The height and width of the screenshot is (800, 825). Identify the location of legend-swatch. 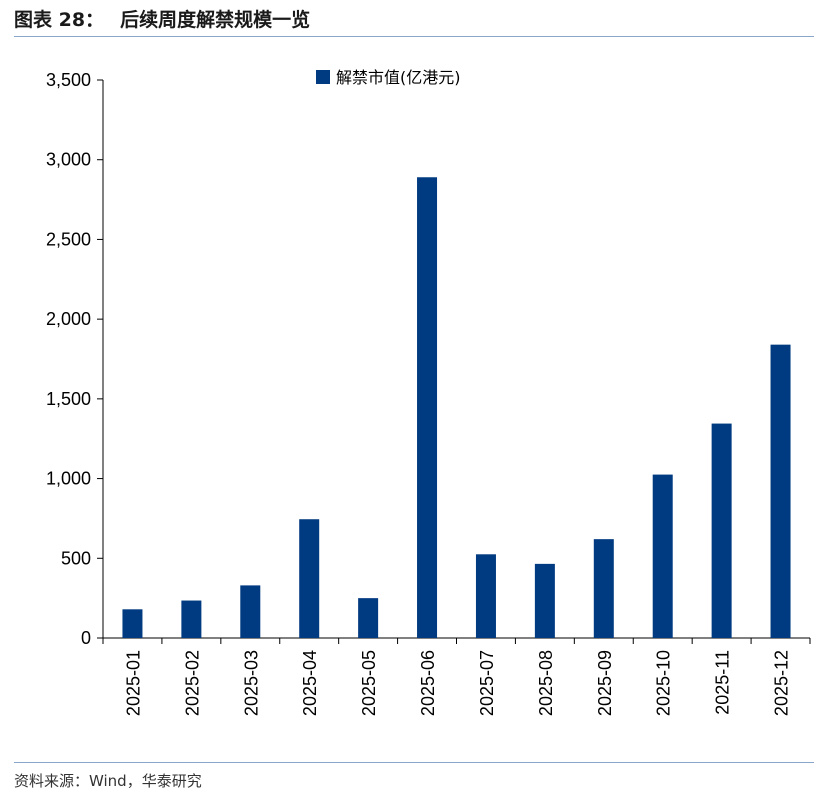
(323, 77).